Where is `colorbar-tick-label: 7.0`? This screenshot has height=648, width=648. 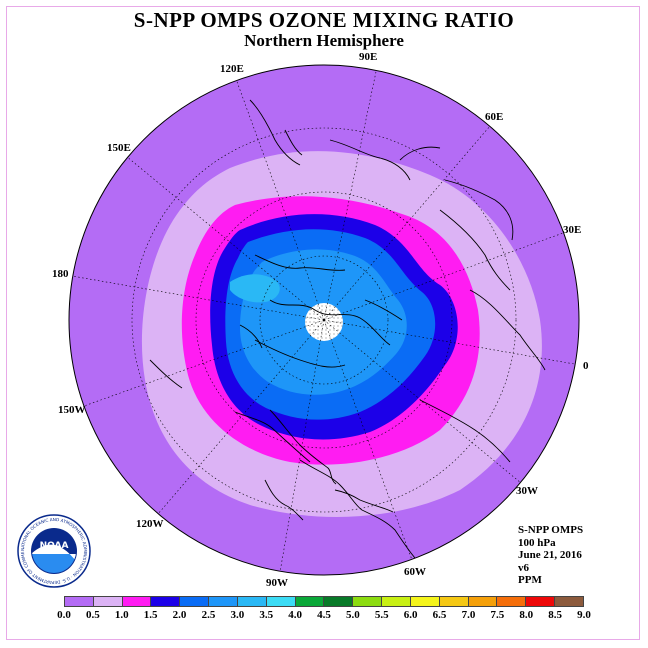
colorbar-tick-label: 7.0 is located at coordinates (468, 615).